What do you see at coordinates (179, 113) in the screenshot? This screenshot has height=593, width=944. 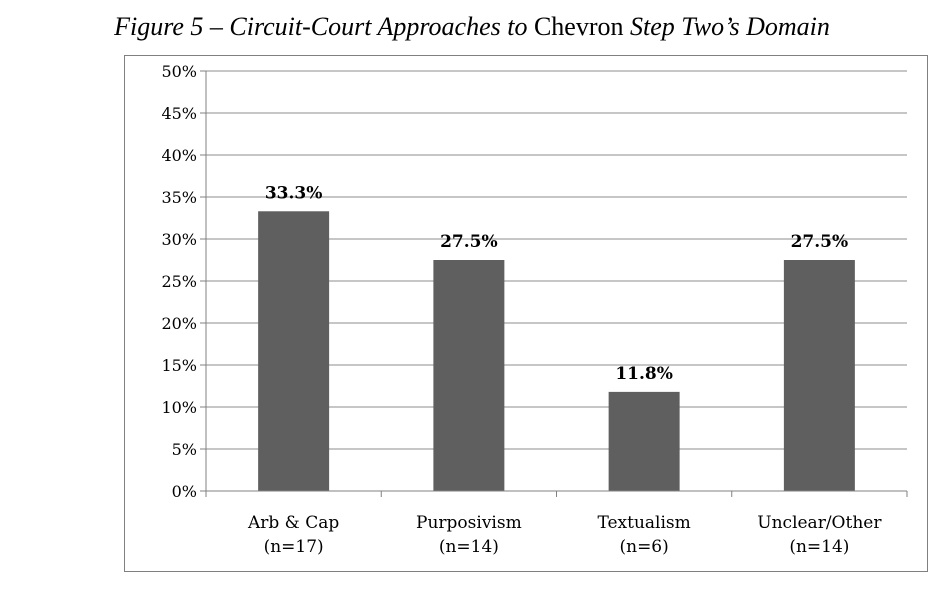 I see `y-tick-label: 45%` at bounding box center [179, 113].